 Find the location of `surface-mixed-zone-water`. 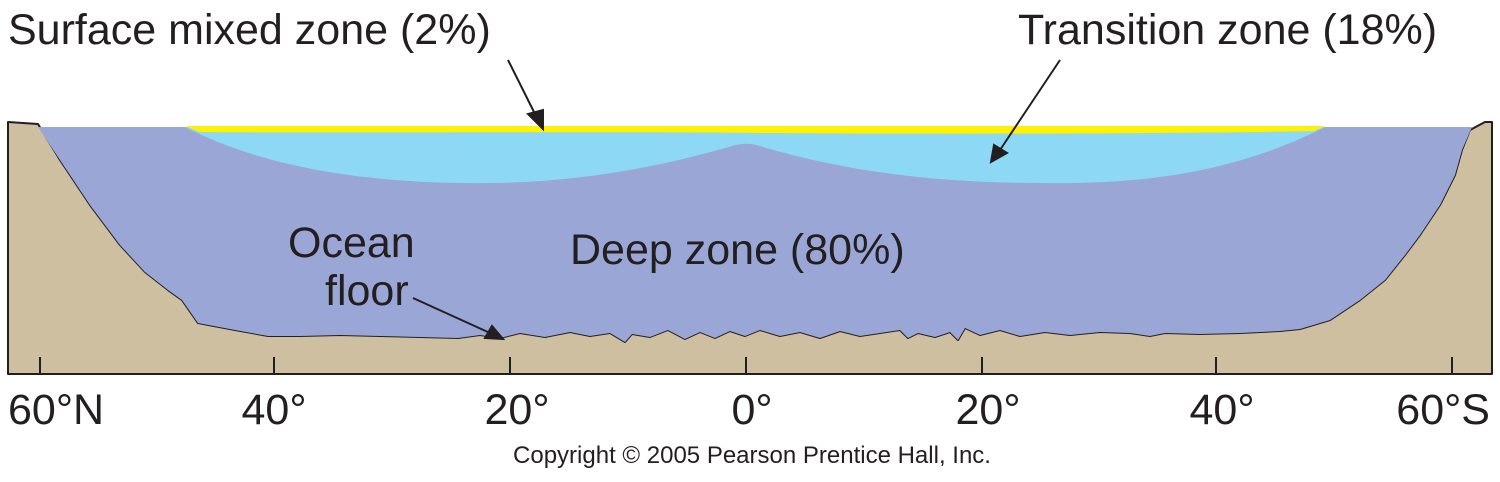

surface-mixed-zone-water is located at coordinates (755, 130).